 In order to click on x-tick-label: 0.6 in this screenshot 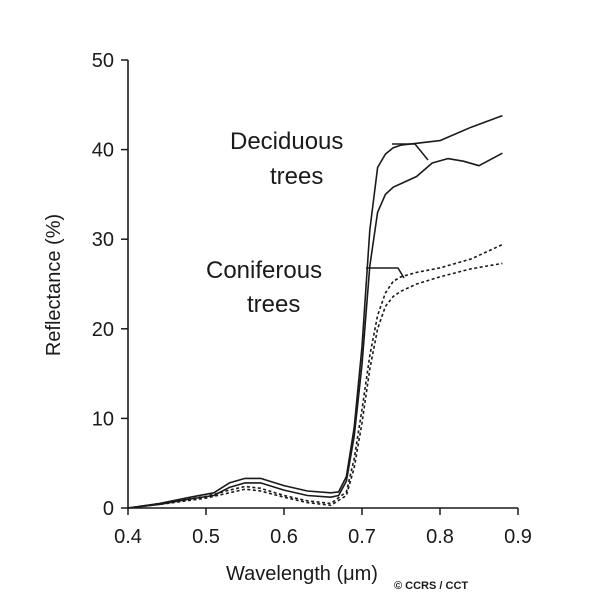, I will do `click(284, 537)`.